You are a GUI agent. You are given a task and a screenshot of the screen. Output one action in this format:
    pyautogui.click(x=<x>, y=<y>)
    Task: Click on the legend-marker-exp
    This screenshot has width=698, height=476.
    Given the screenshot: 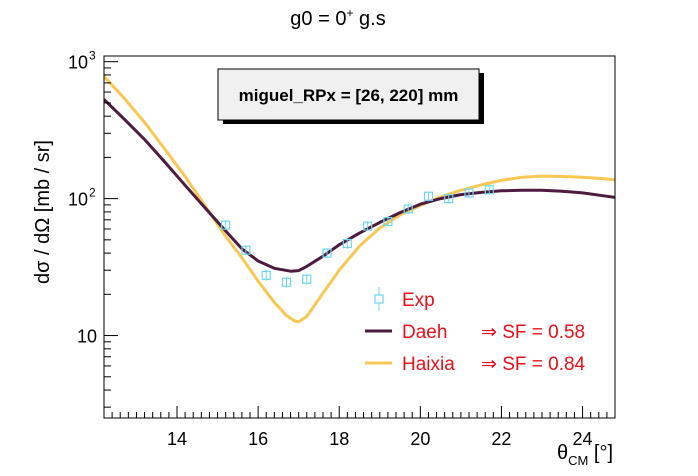 What is the action you would take?
    pyautogui.click(x=379, y=299)
    